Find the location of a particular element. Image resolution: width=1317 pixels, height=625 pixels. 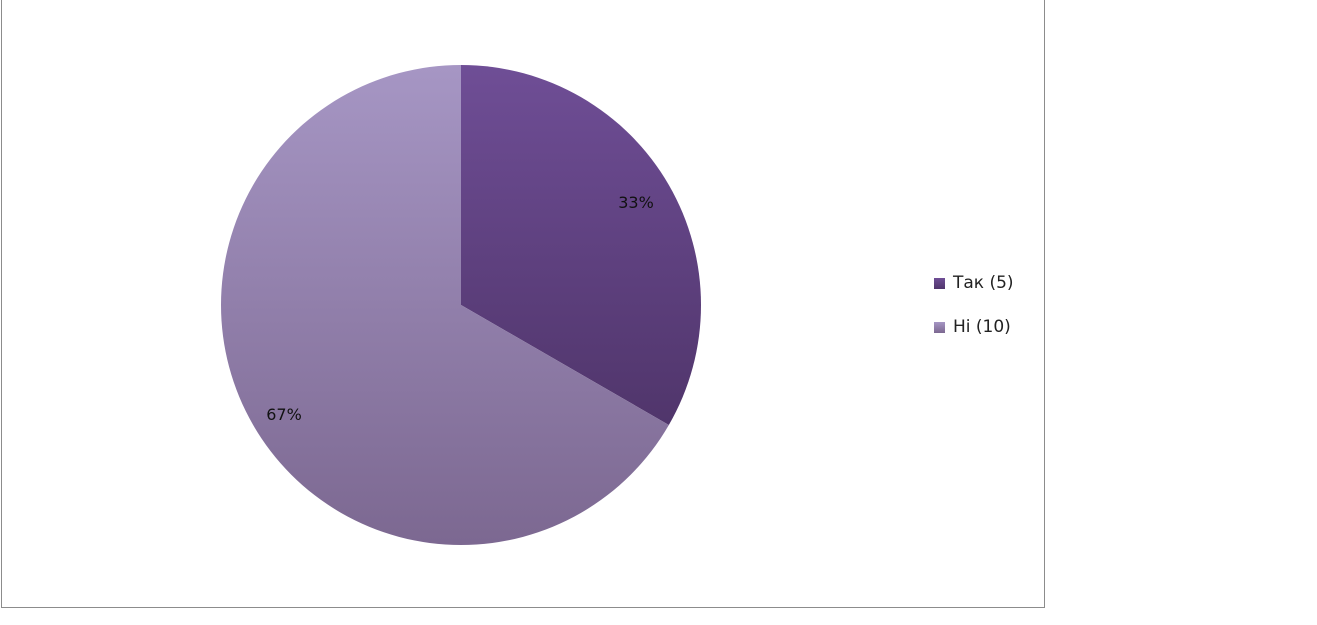

pie-slice is located at coordinates (581, 245).